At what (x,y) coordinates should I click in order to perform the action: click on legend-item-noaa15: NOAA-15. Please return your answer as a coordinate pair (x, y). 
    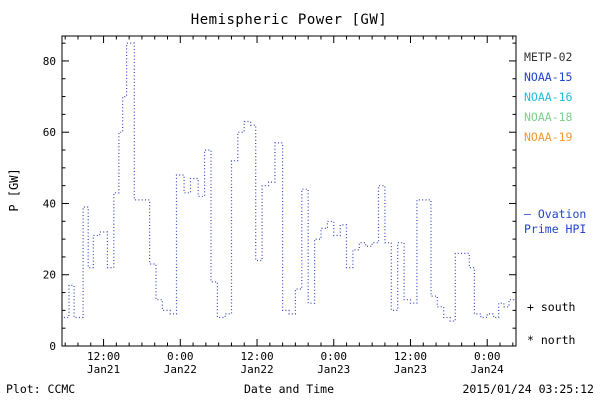
    Looking at the image, I should click on (548, 77).